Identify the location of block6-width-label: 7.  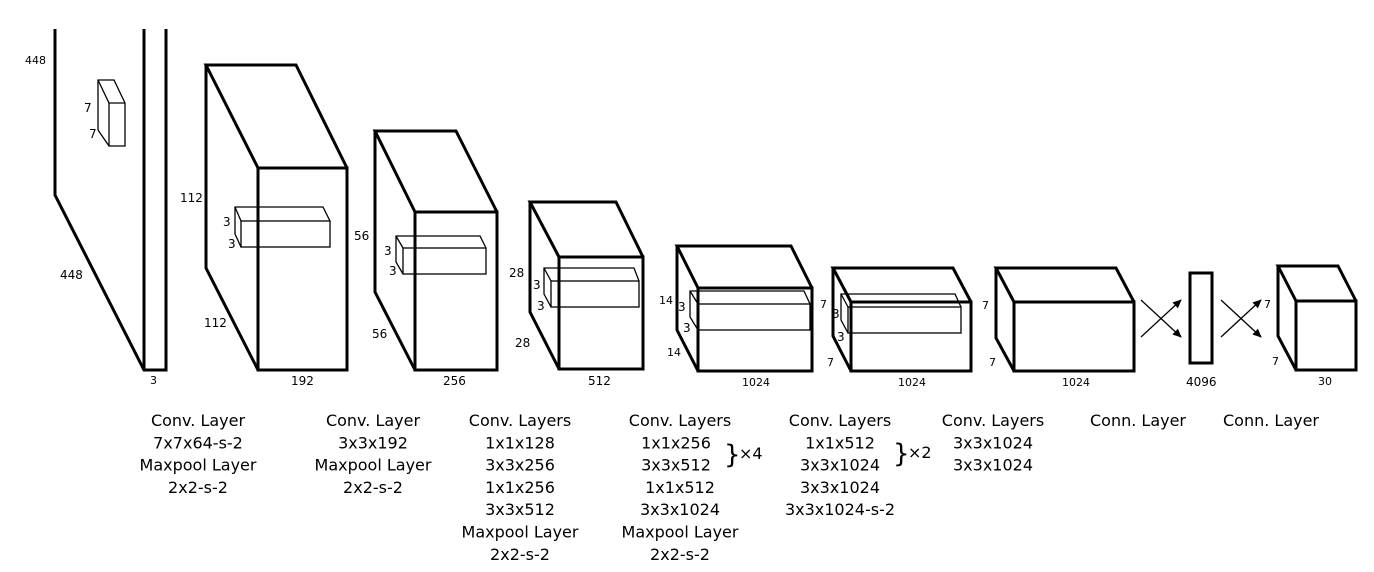
(992, 362).